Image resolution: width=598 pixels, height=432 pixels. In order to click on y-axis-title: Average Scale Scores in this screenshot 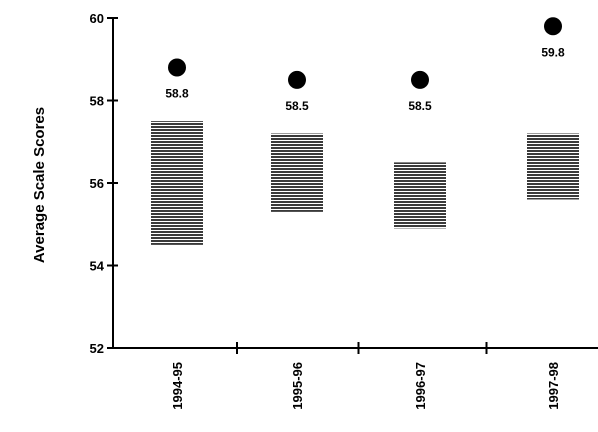, I will do `click(39, 185)`.